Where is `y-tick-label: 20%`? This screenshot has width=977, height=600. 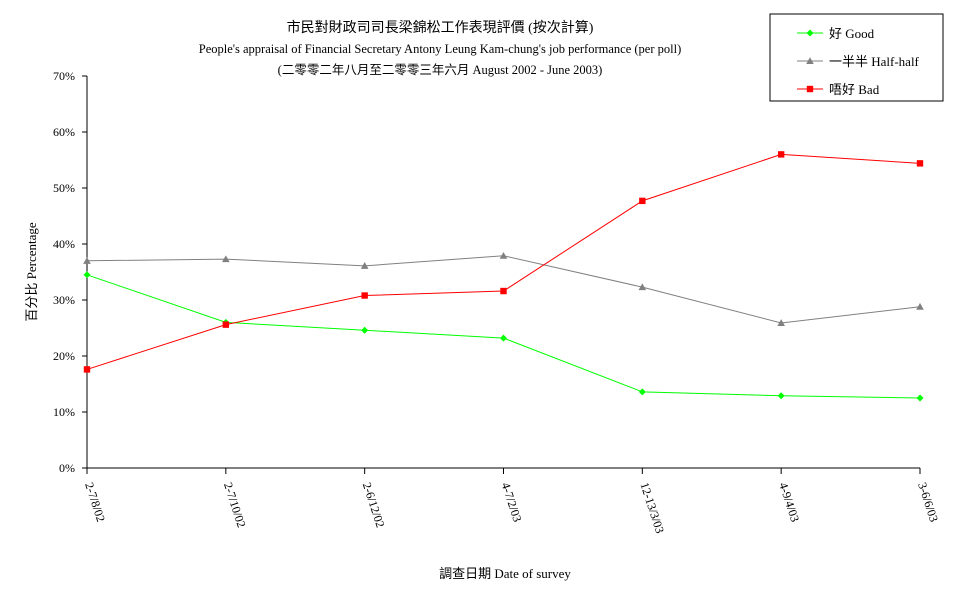 y-tick-label: 20% is located at coordinates (64, 356).